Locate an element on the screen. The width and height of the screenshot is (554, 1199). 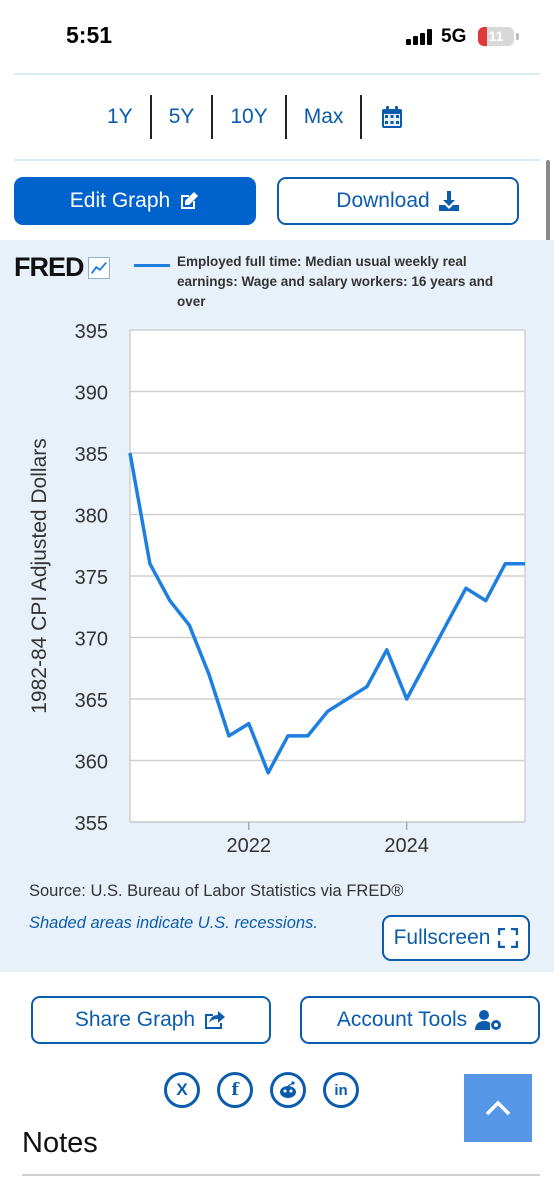
scroll-to-top-button is located at coordinates (498, 1108).